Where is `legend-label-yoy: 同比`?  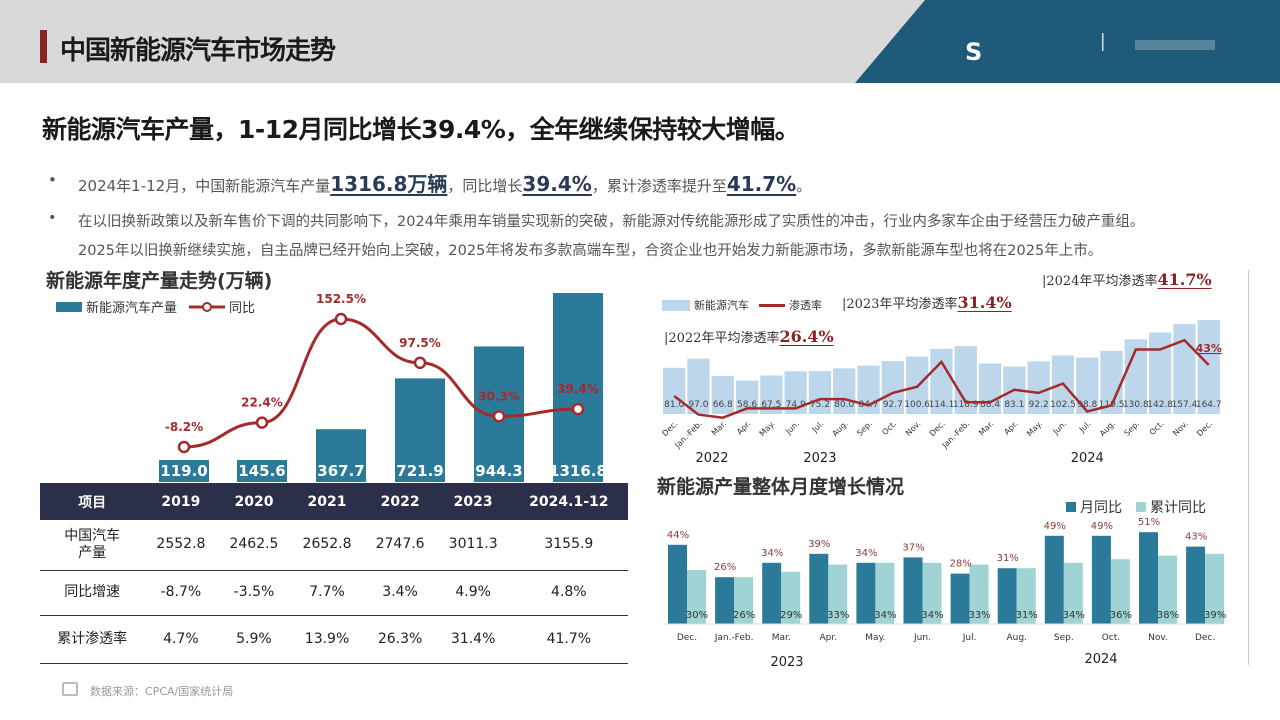
legend-label-yoy: 同比 is located at coordinates (242, 308).